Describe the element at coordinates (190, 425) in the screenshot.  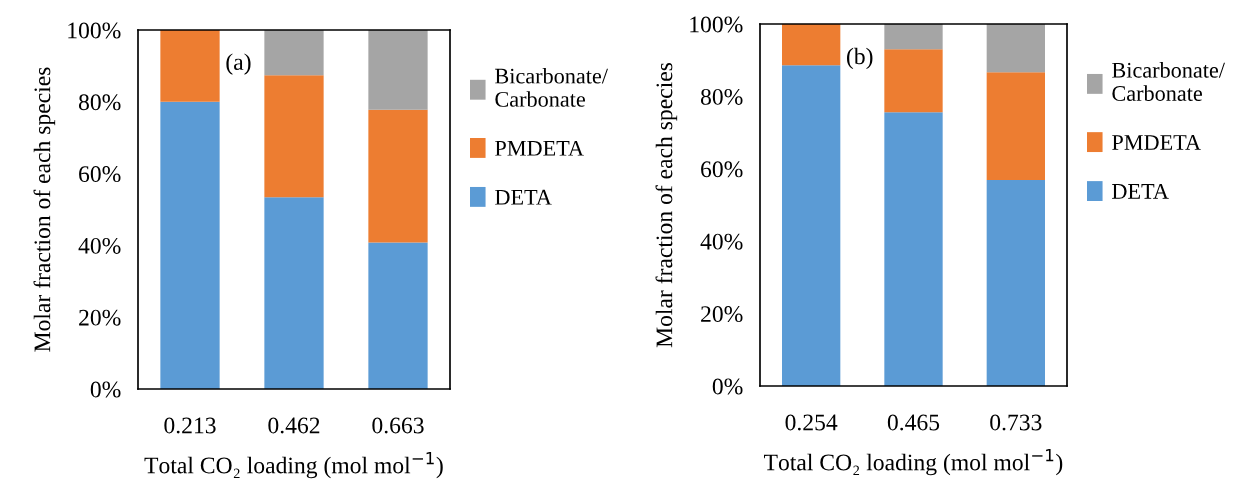
I see `x-tick-label: 0.213` at that location.